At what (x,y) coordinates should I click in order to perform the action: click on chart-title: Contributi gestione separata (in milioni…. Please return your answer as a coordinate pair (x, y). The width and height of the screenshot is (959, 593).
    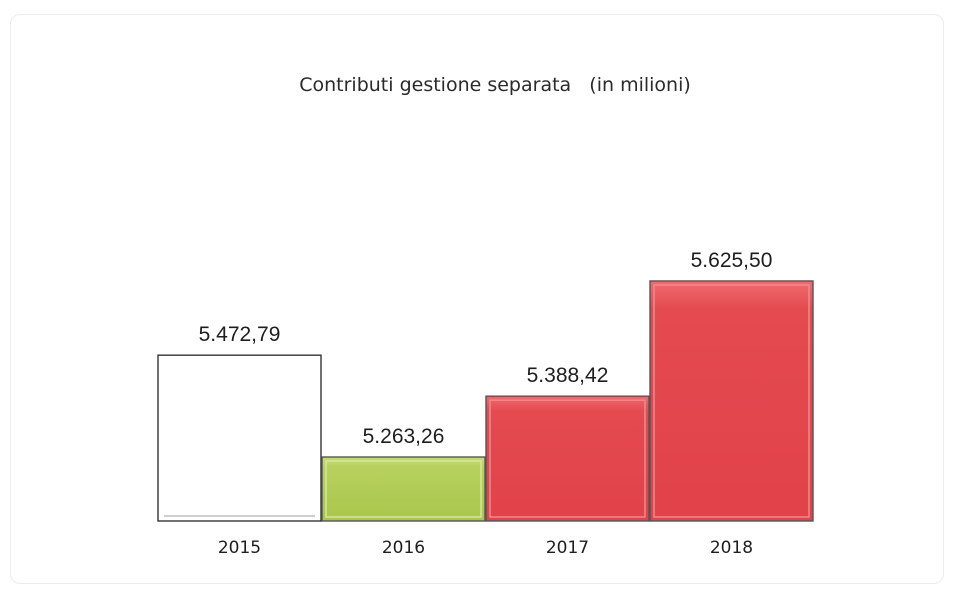
    Looking at the image, I should click on (495, 85).